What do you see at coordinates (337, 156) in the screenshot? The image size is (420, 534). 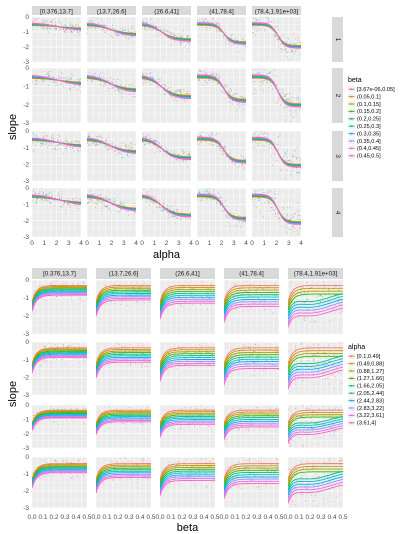 I see `row-strip-label: 3` at bounding box center [337, 156].